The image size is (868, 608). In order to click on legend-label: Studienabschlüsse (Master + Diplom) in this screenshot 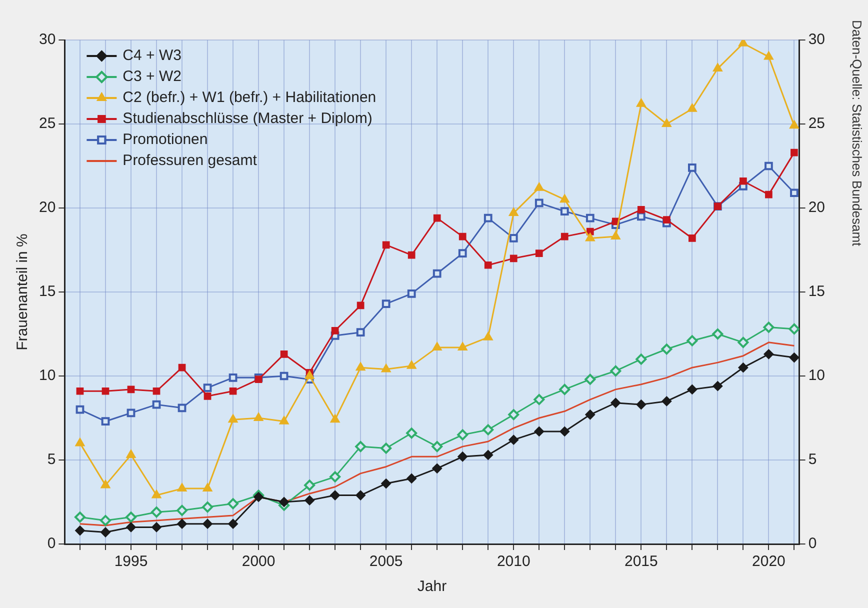, I will do `click(247, 119)`.